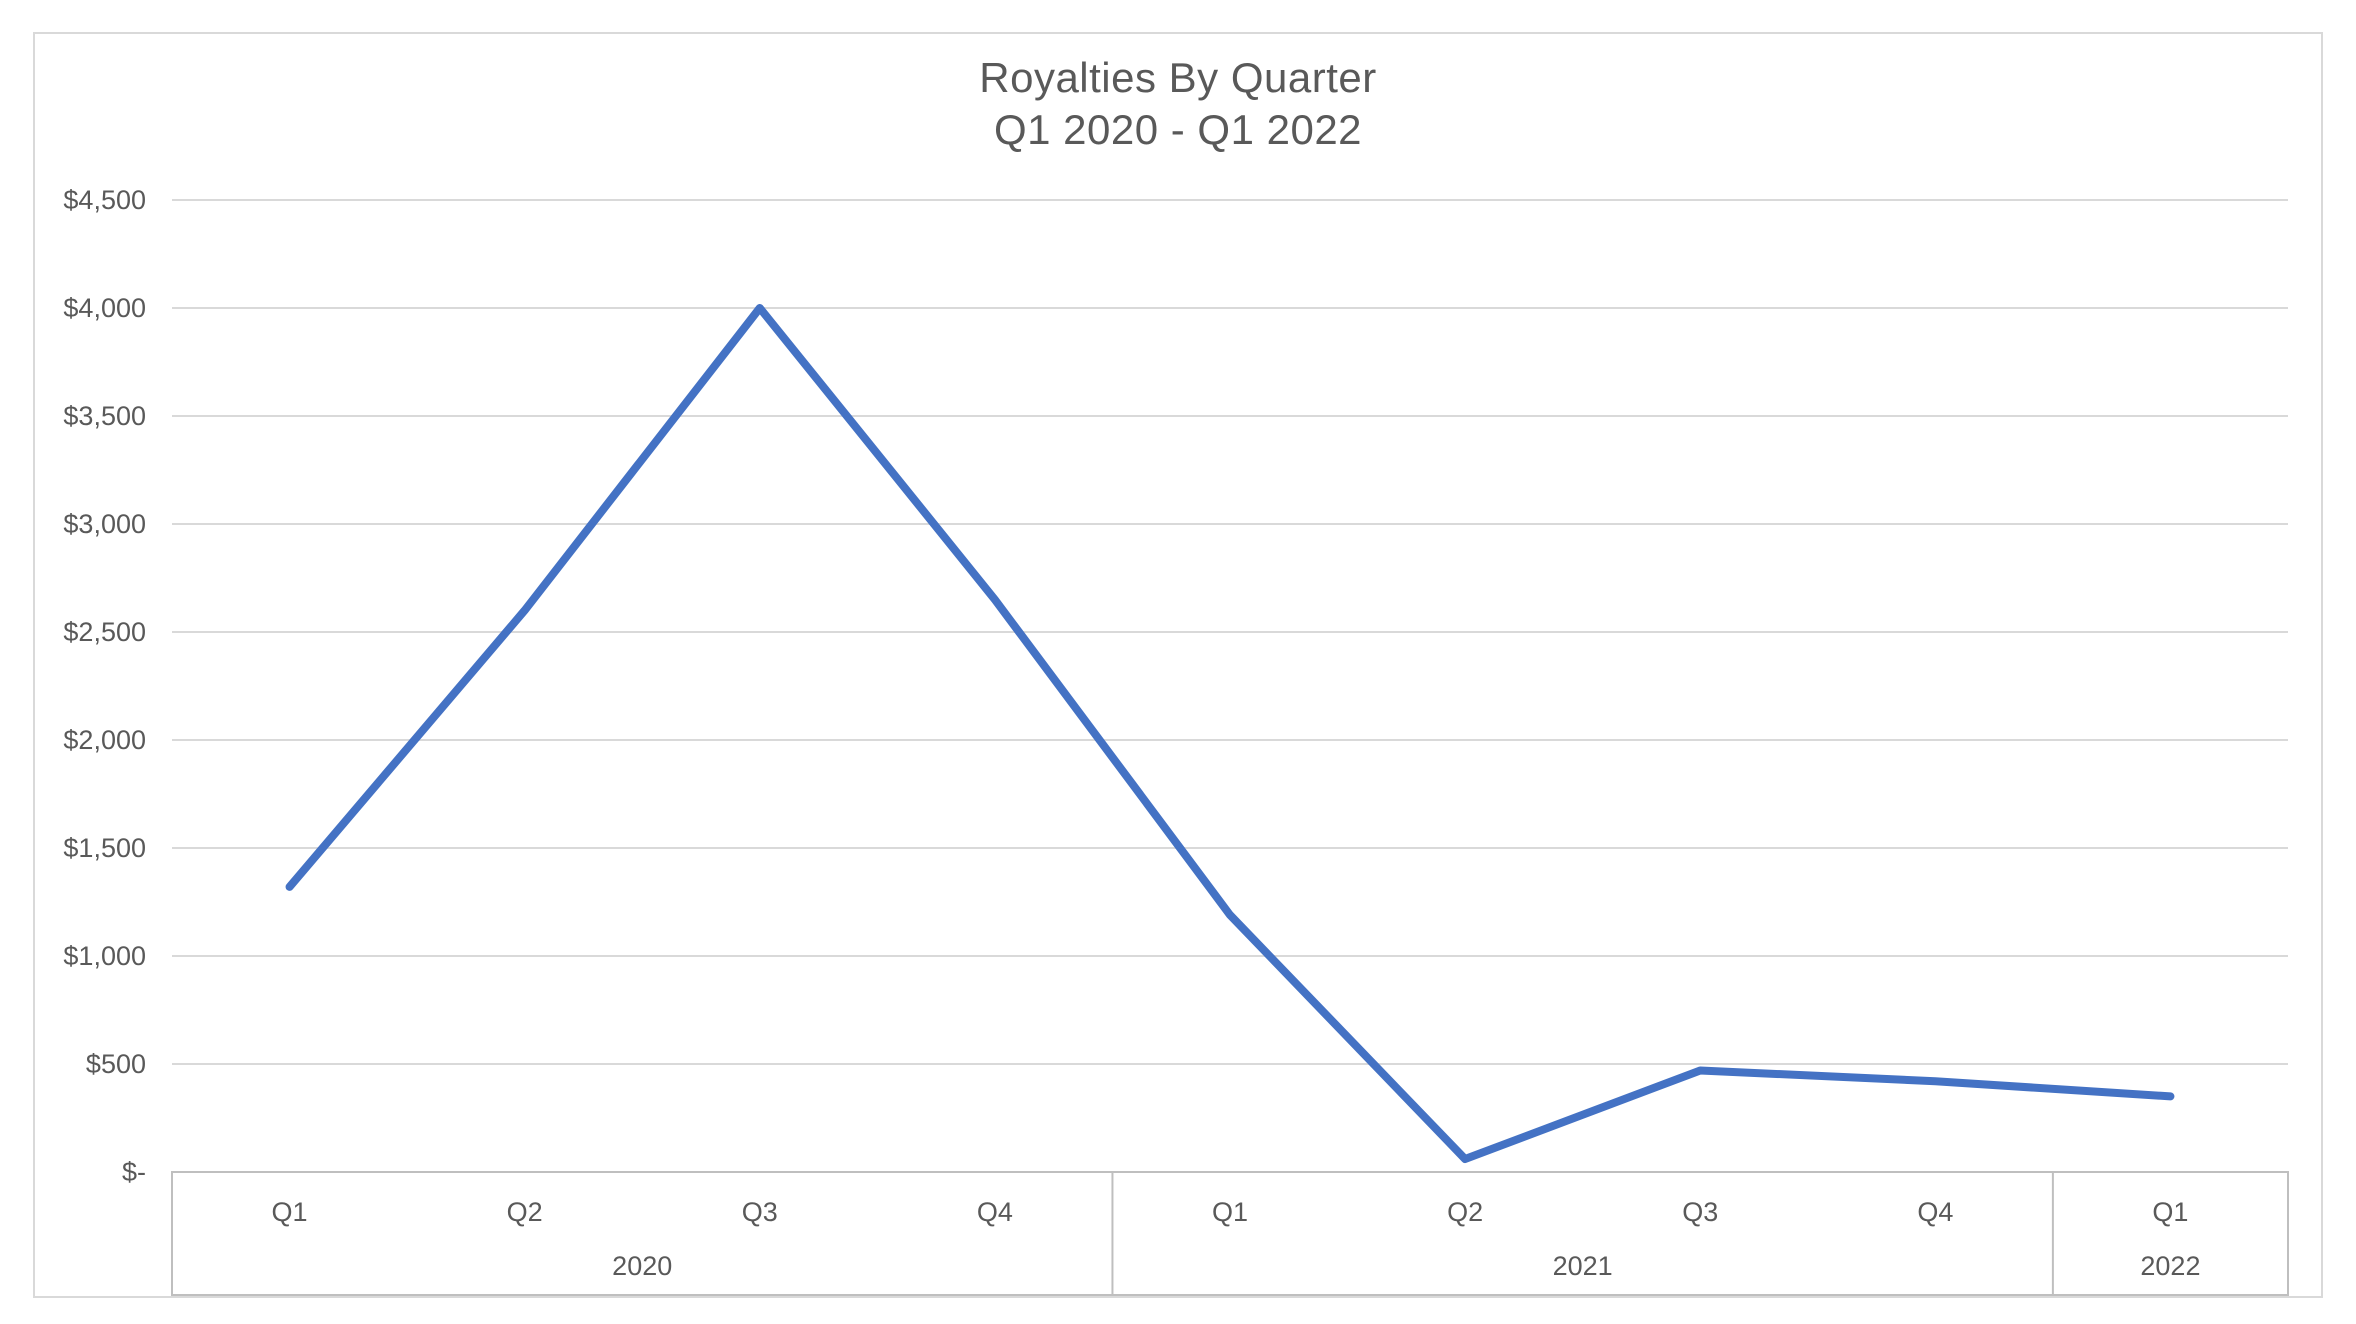 The height and width of the screenshot is (1324, 2356). What do you see at coordinates (134, 1172) in the screenshot?
I see `y-axis-tick-label: $-` at bounding box center [134, 1172].